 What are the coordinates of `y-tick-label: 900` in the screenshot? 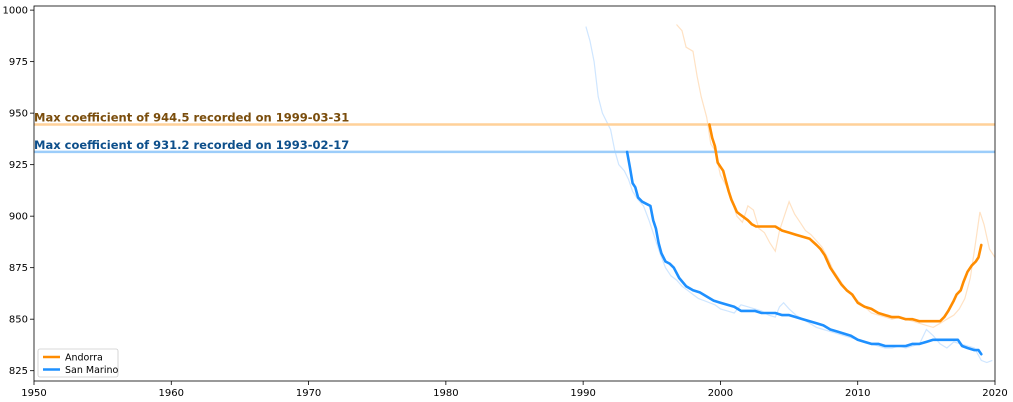 It's located at (18, 217).